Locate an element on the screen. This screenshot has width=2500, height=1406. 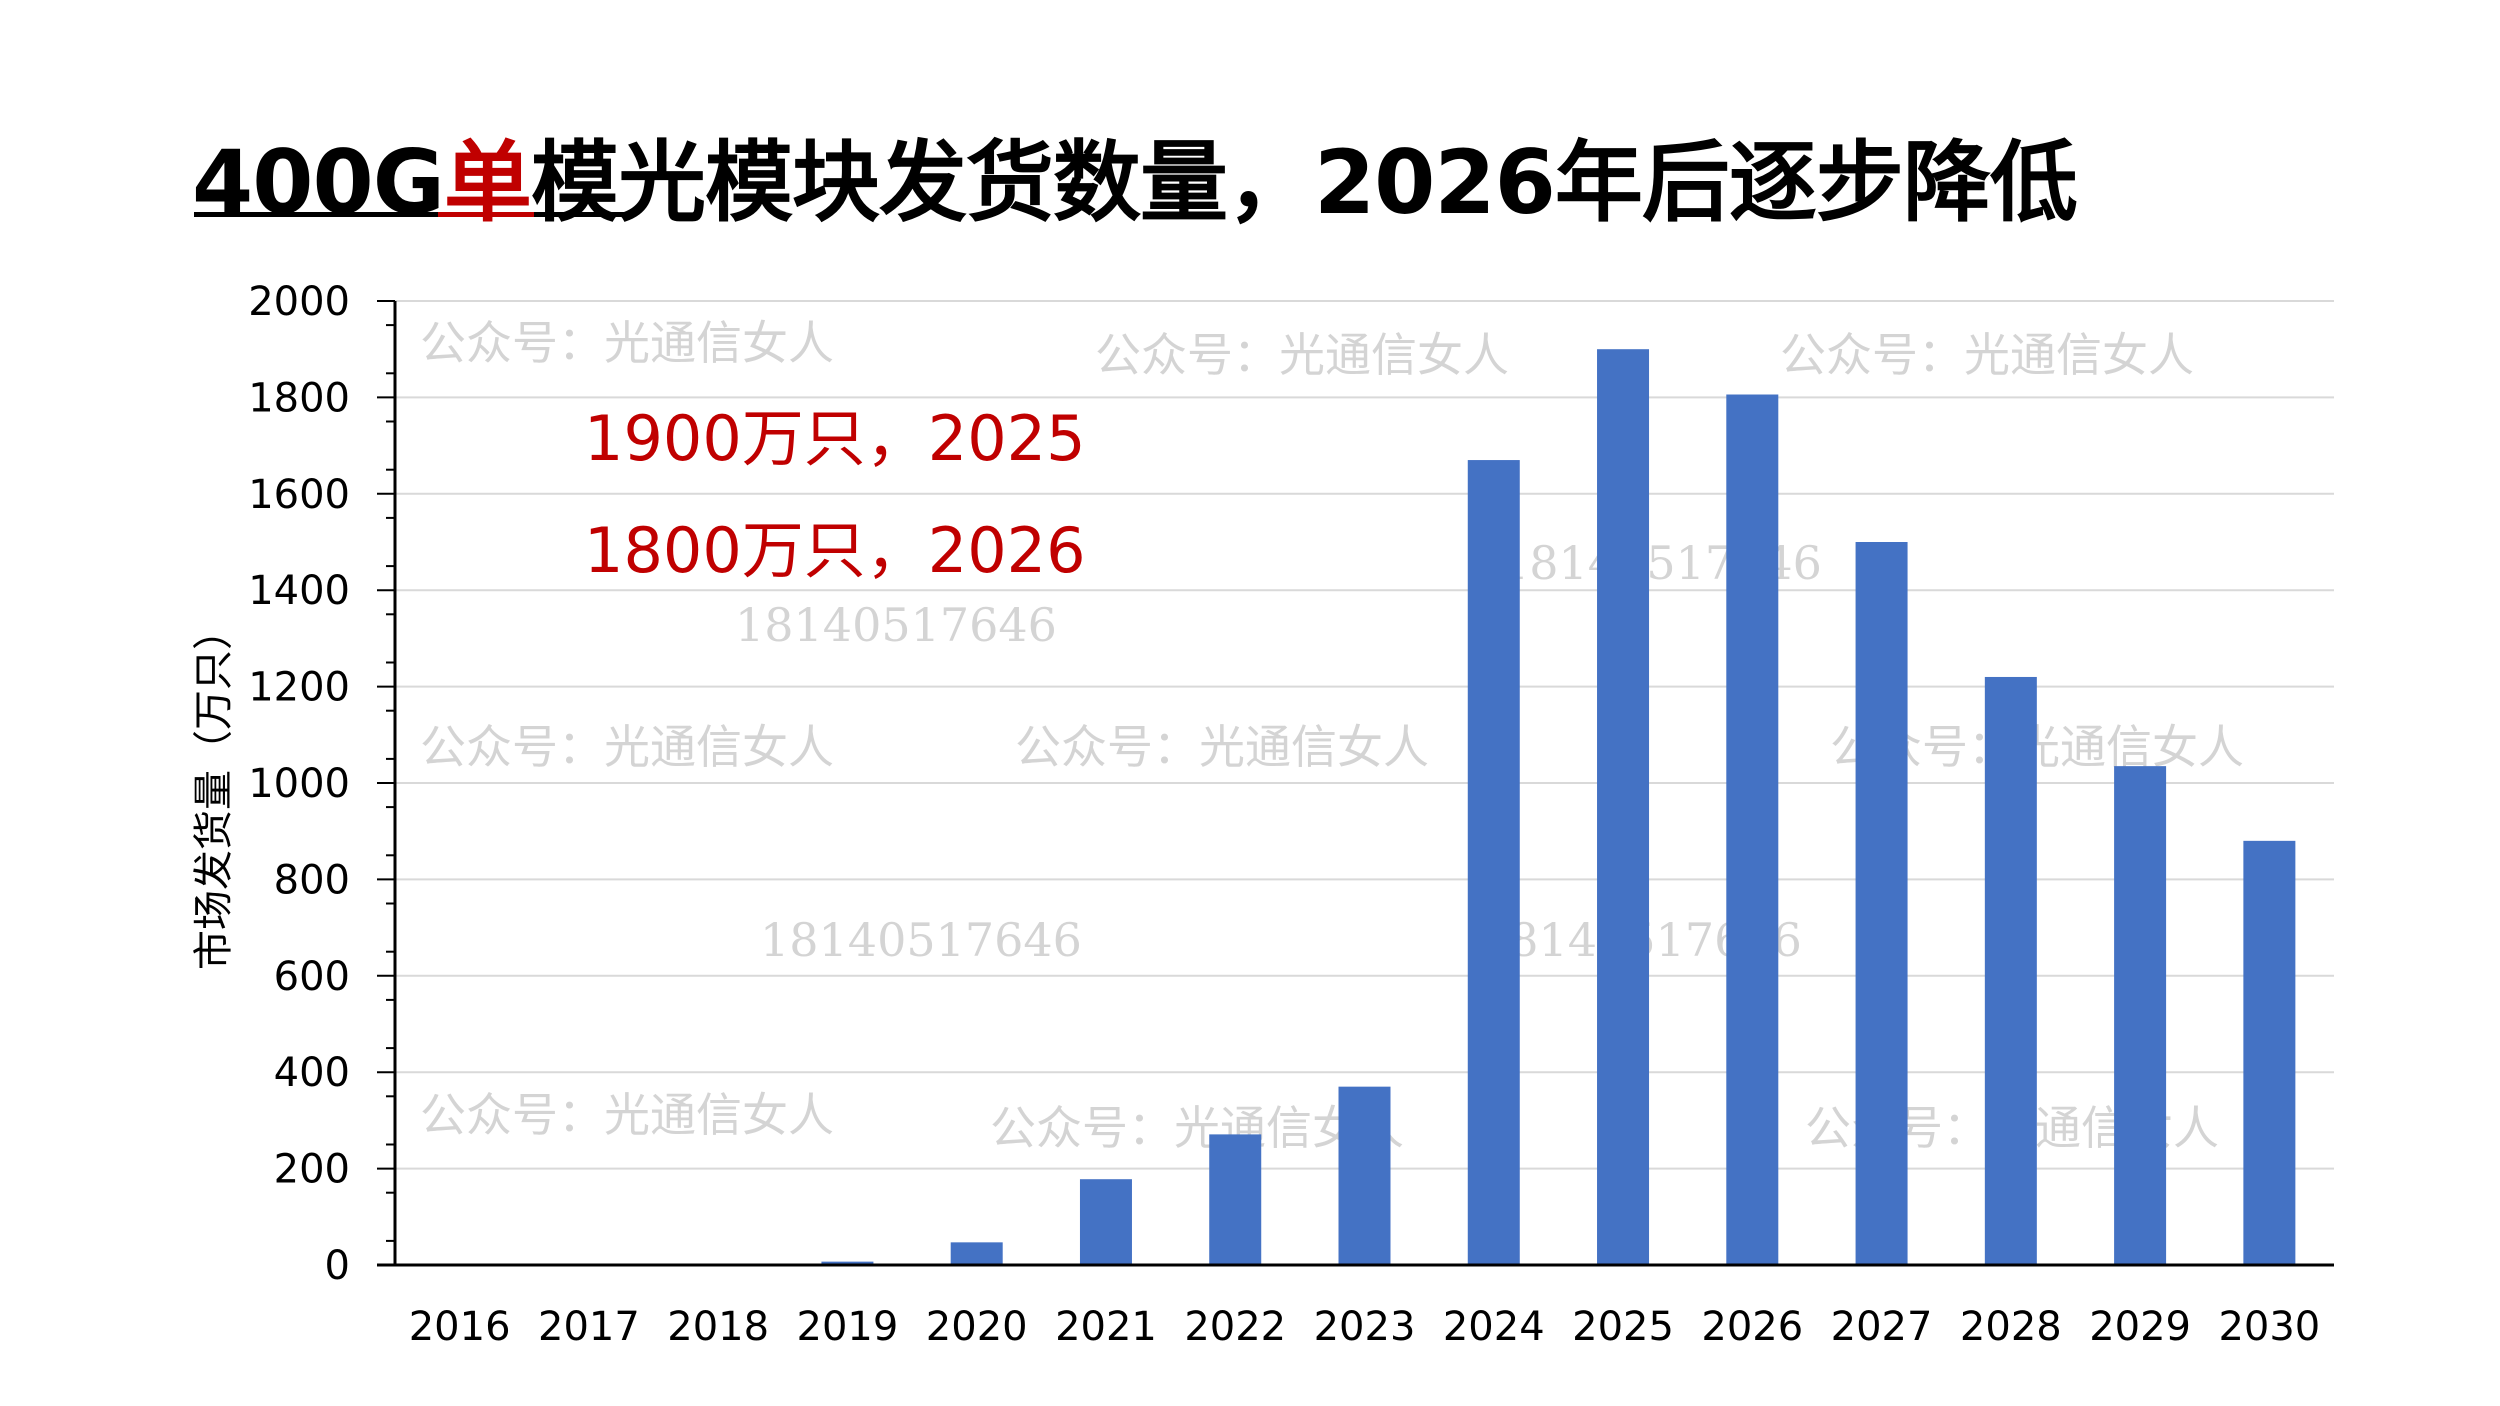
x-tick-label: 2016 is located at coordinates (460, 1327).